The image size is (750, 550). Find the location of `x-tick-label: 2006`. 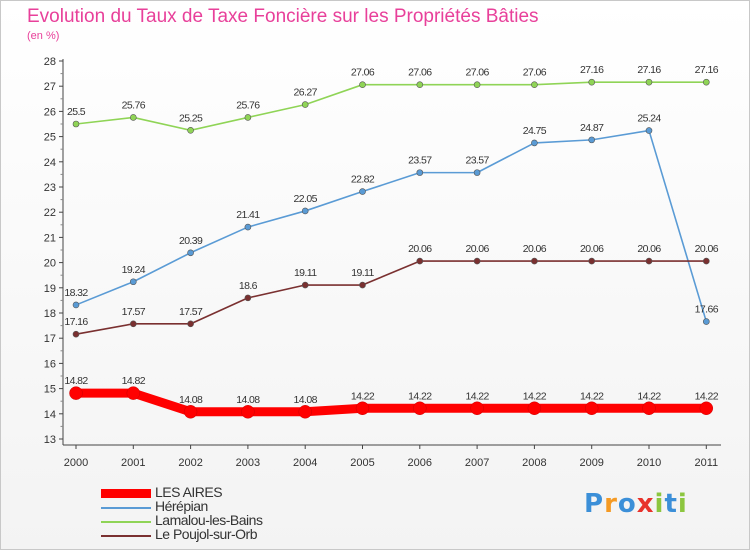

x-tick-label: 2006 is located at coordinates (420, 463).